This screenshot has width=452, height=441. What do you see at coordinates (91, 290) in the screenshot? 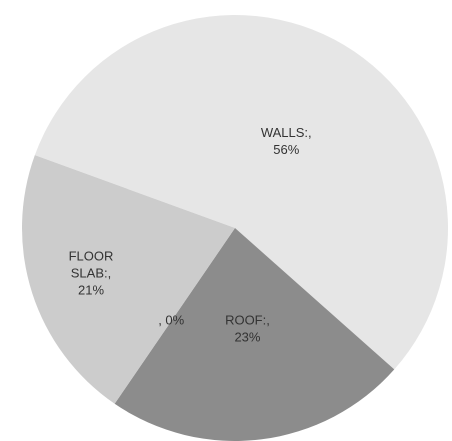
I see `data-label: 21%` at bounding box center [91, 290].